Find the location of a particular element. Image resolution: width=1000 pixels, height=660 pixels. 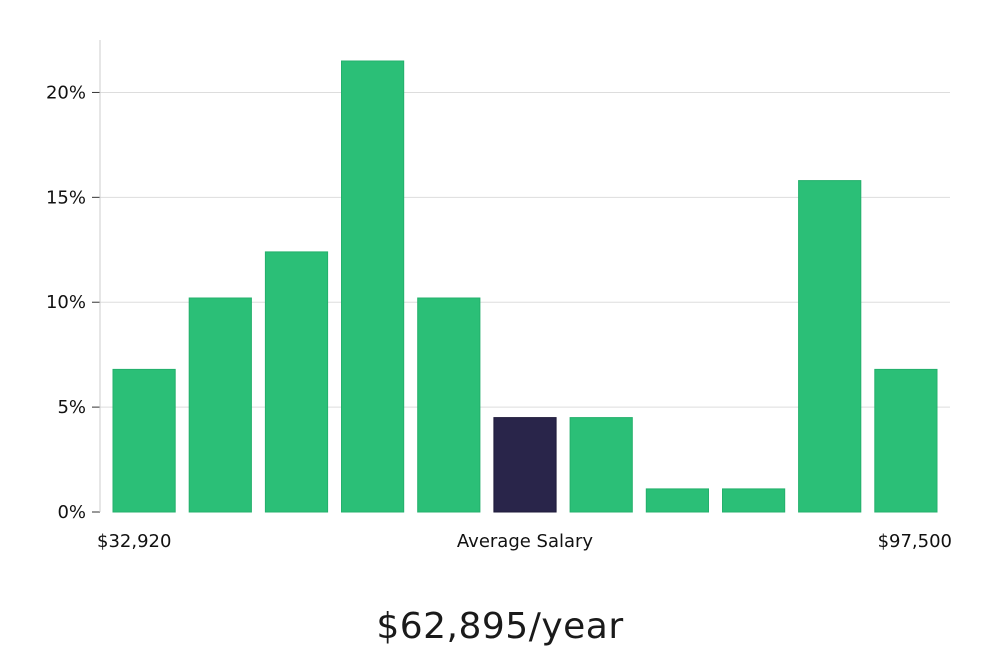

x-max-label: $97,500 is located at coordinates (915, 541).